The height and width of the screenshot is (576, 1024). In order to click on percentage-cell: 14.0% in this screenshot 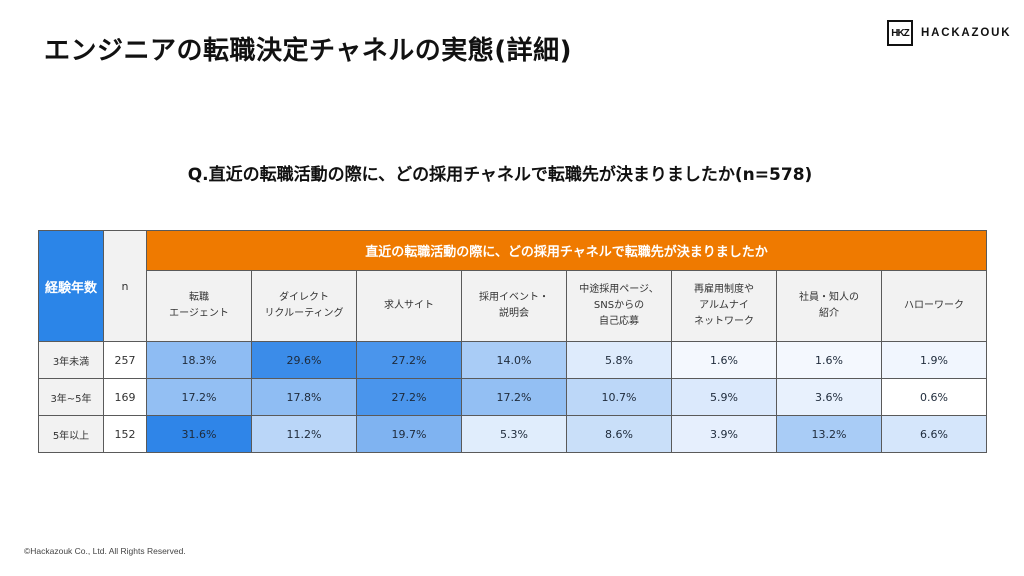, I will do `click(514, 360)`.